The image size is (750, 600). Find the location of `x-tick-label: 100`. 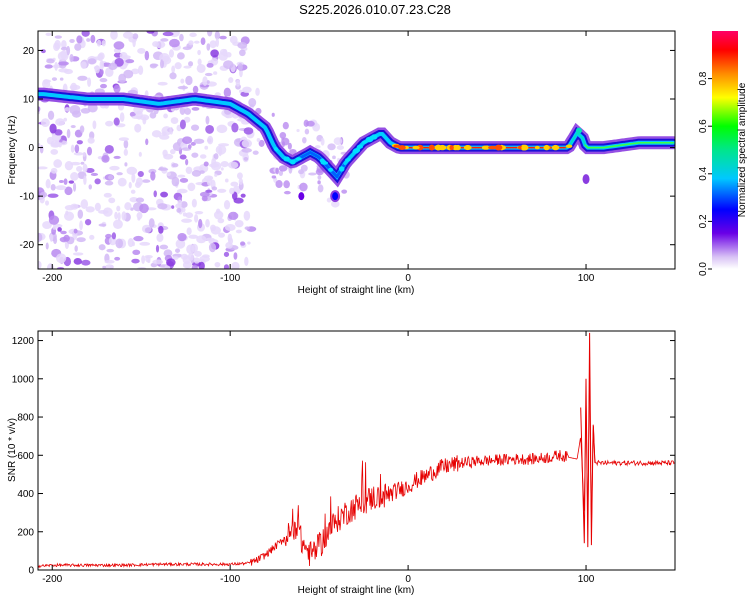

x-tick-label: 100 is located at coordinates (586, 579).